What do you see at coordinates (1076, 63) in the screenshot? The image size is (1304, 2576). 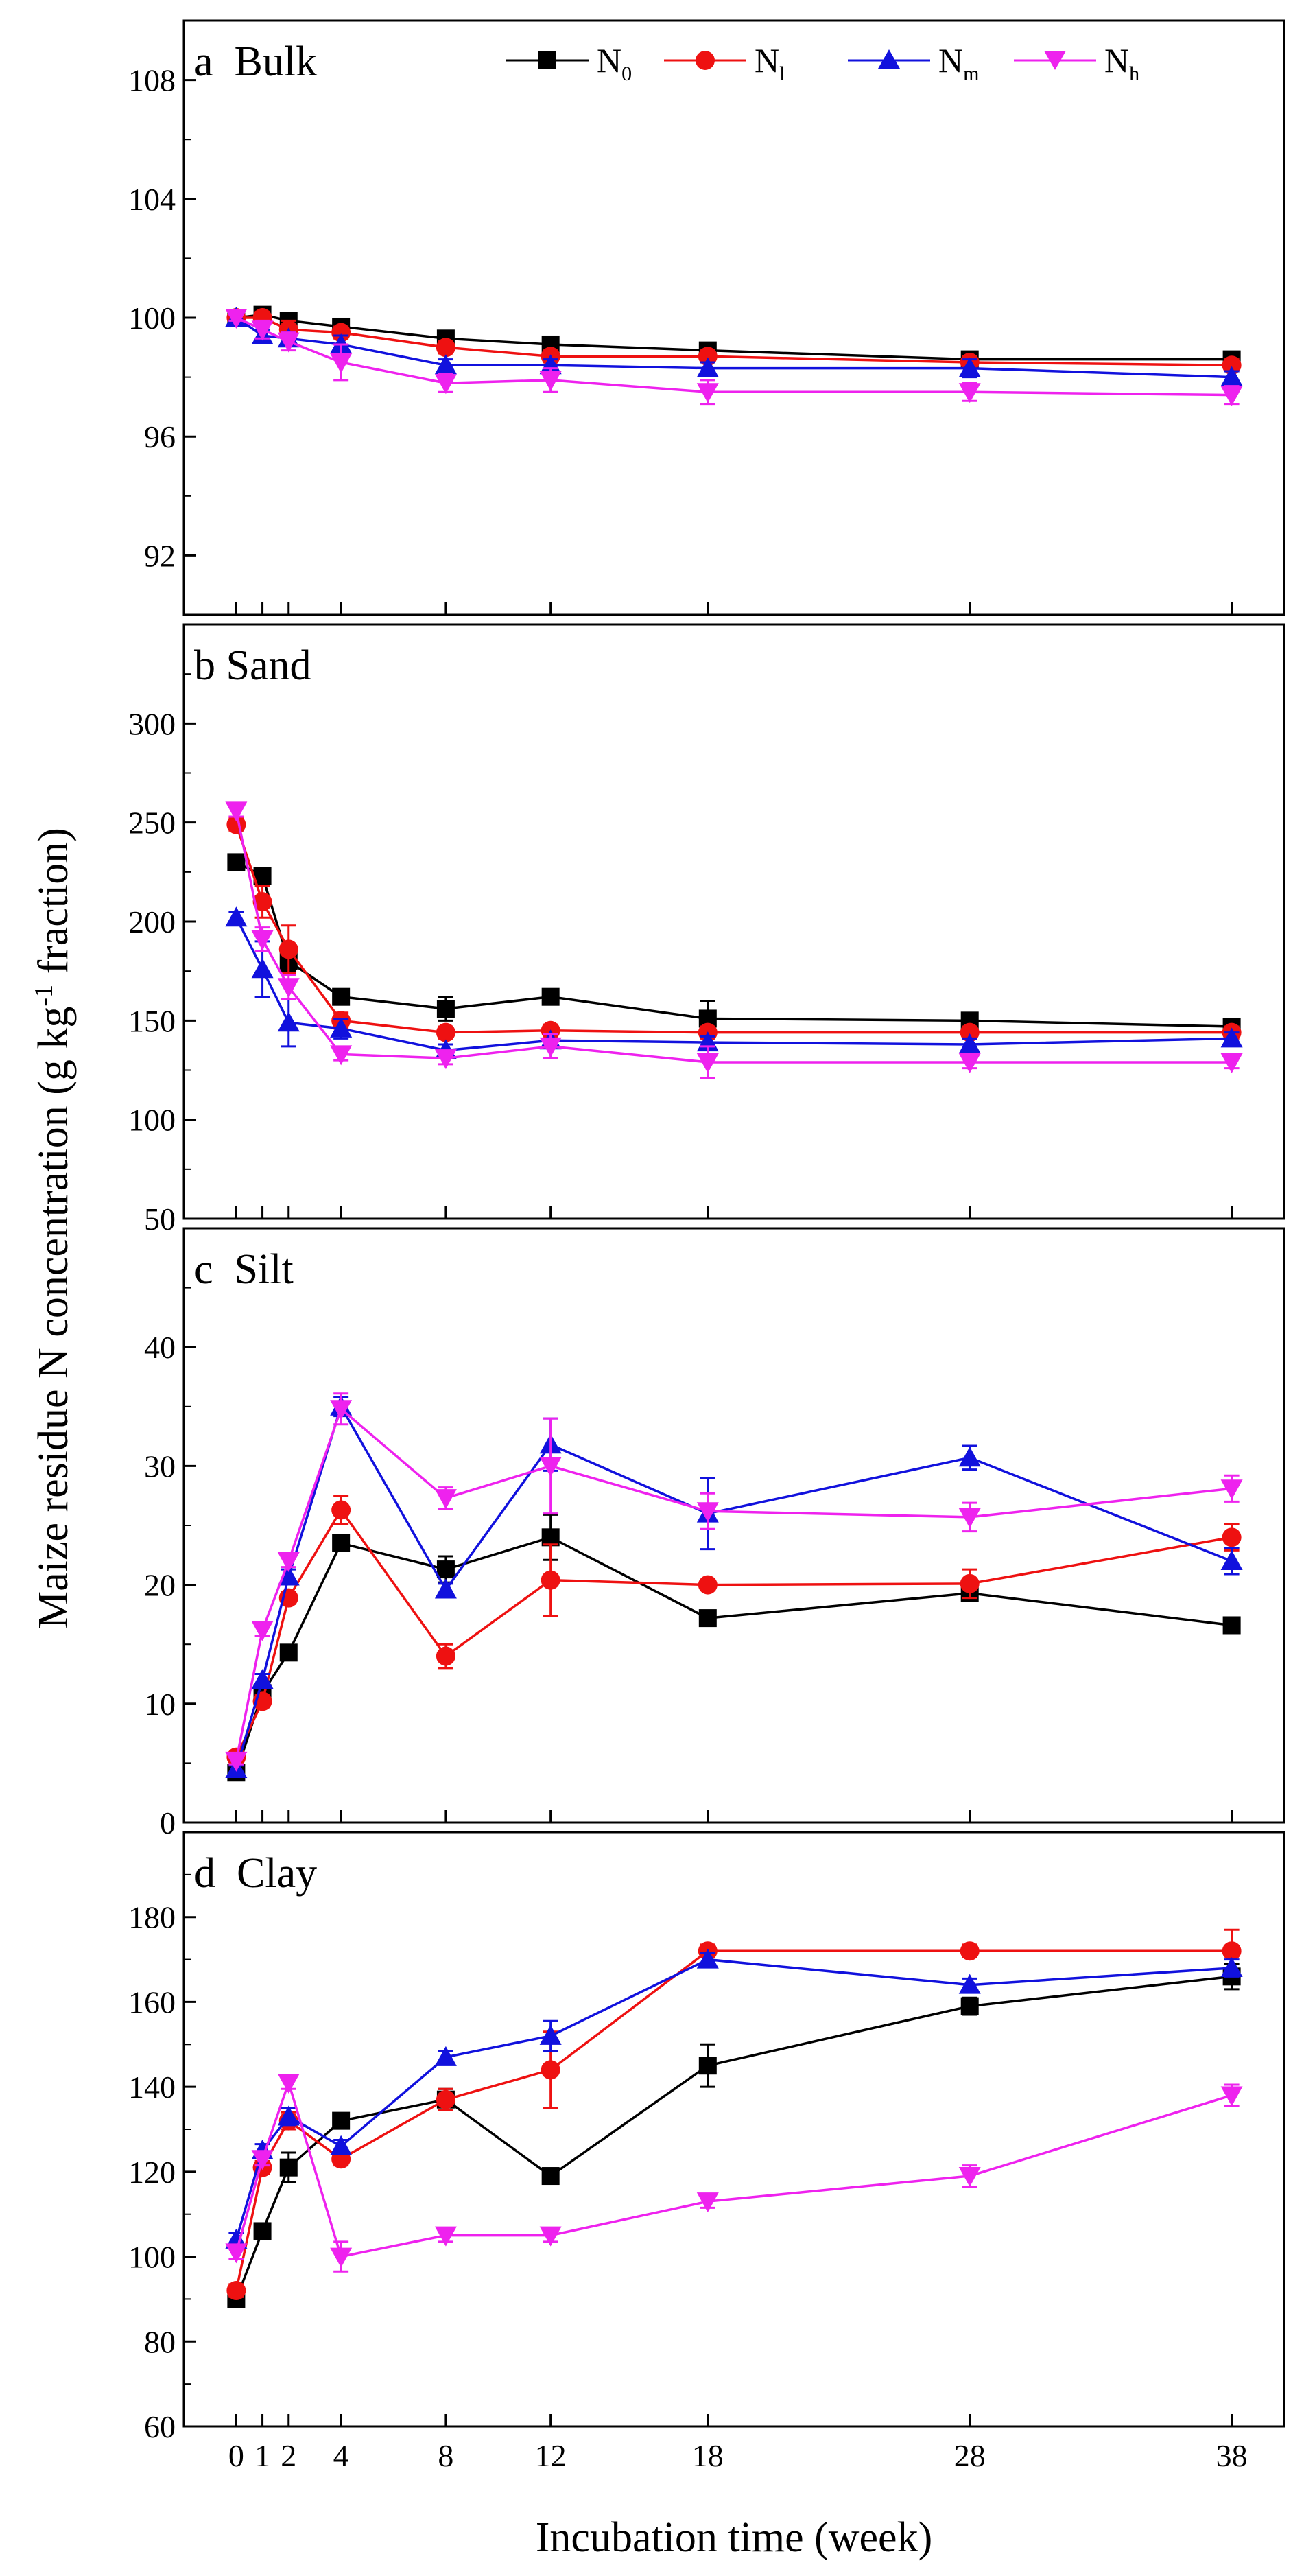 I see `legend-item-nh: Nh` at bounding box center [1076, 63].